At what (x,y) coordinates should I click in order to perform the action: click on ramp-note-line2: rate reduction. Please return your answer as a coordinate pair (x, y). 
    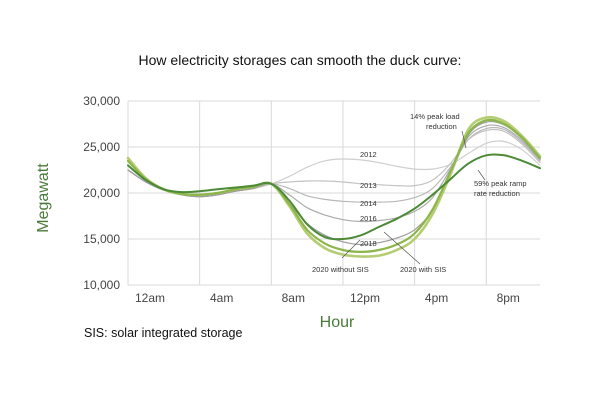
    Looking at the image, I should click on (497, 193).